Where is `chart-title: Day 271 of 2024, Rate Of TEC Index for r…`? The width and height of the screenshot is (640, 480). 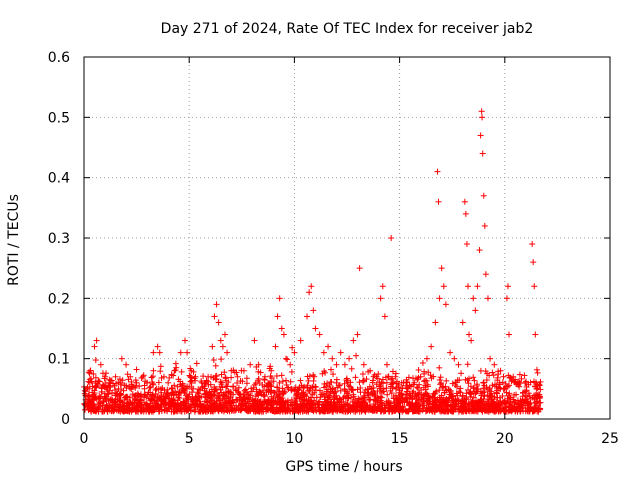
chart-title: Day 271 of 2024, Rate Of TEC Index for r… is located at coordinates (347, 29).